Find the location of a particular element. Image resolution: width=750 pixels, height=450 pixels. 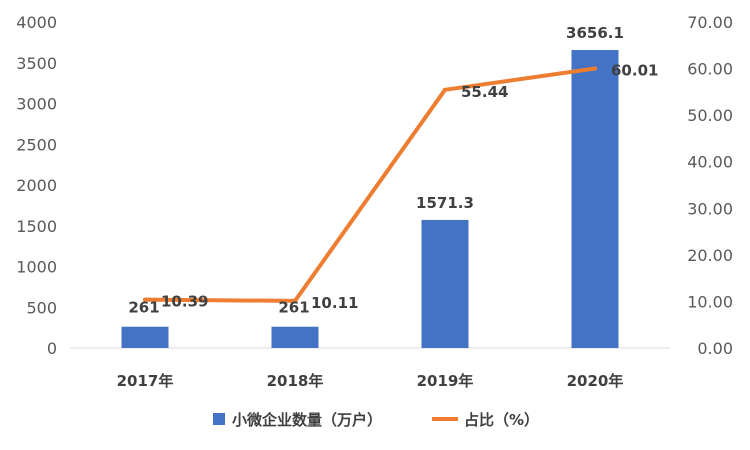

legend-label-bar: 小微企业数量（万户） is located at coordinates (307, 420).